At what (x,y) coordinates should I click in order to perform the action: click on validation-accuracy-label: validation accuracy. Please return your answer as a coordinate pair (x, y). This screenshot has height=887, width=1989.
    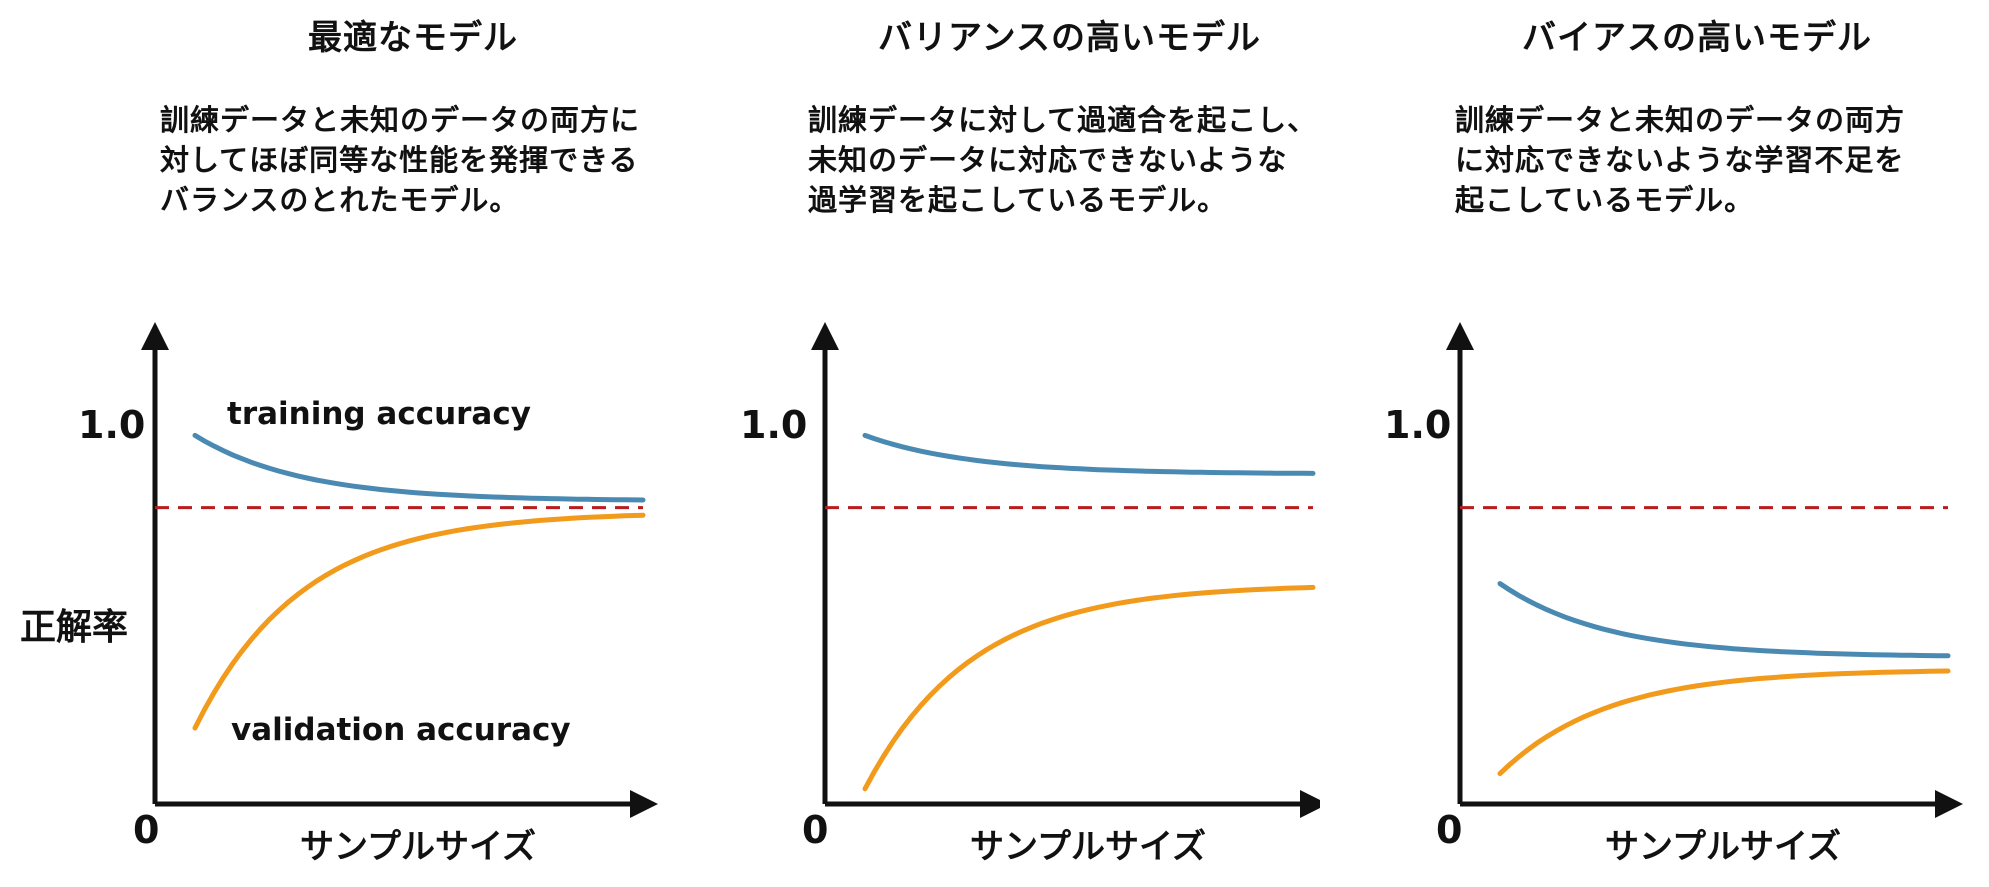
    Looking at the image, I should click on (401, 730).